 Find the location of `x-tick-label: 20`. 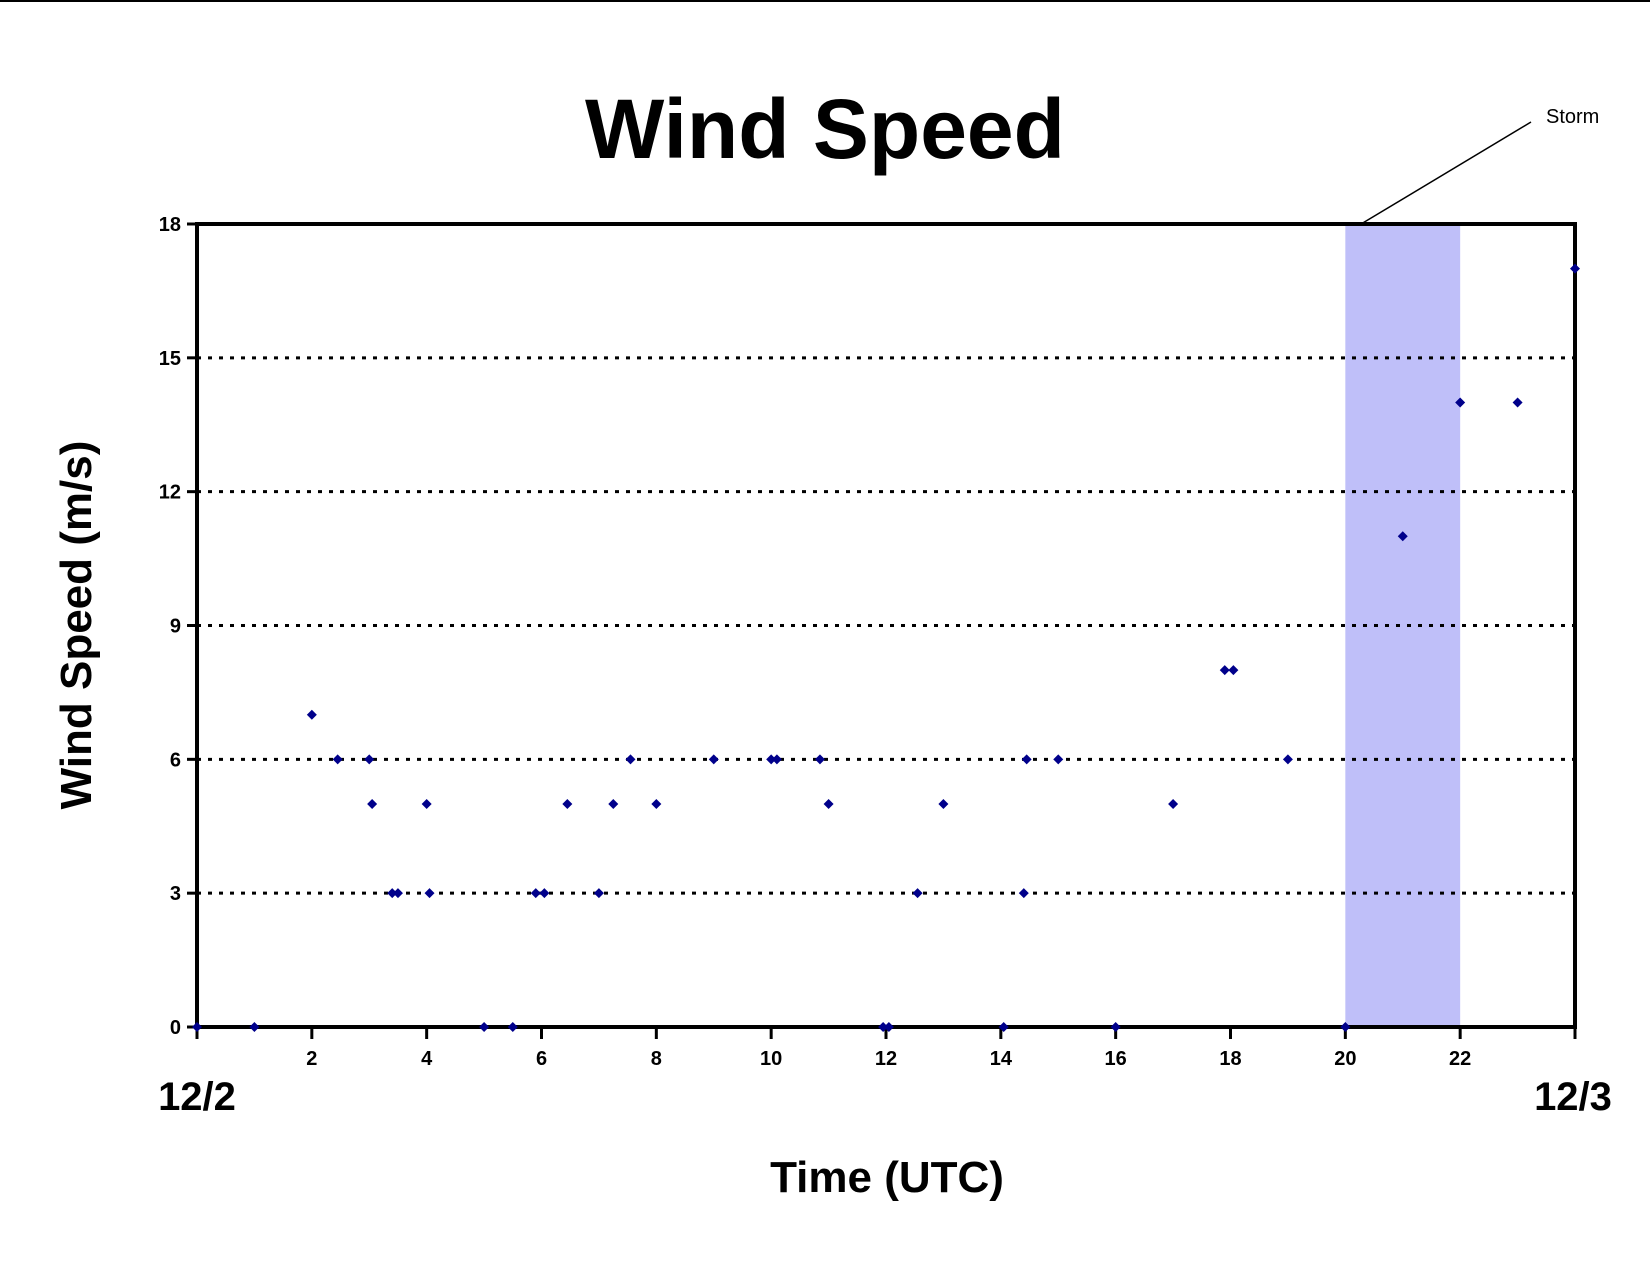

x-tick-label: 20 is located at coordinates (1345, 1059).